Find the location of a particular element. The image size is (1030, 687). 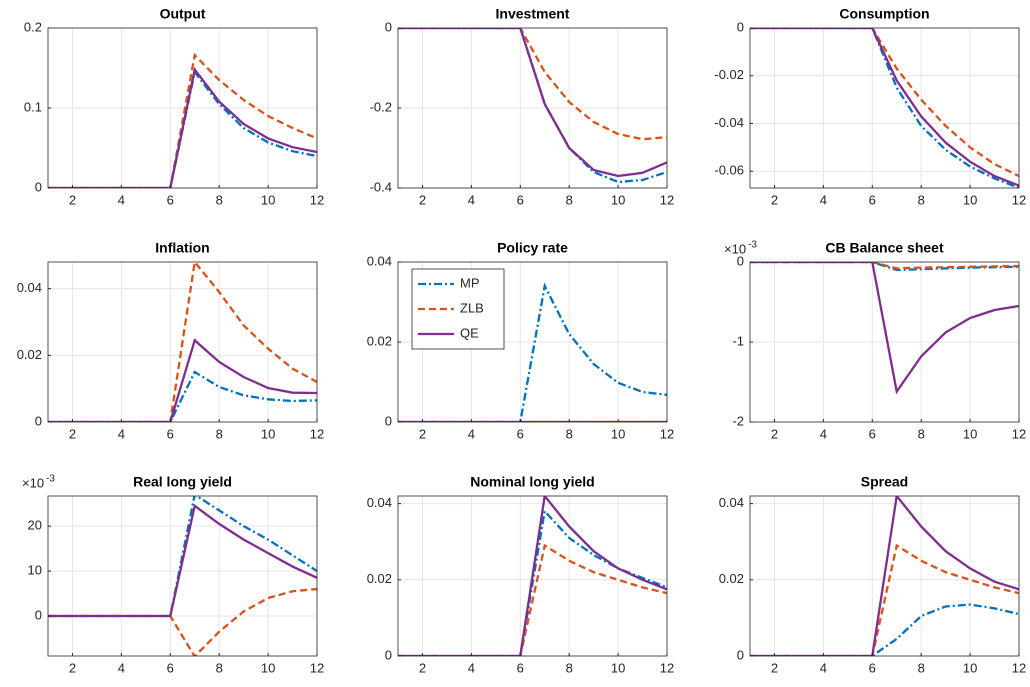

y-tick-label: -1 is located at coordinates (738, 340).